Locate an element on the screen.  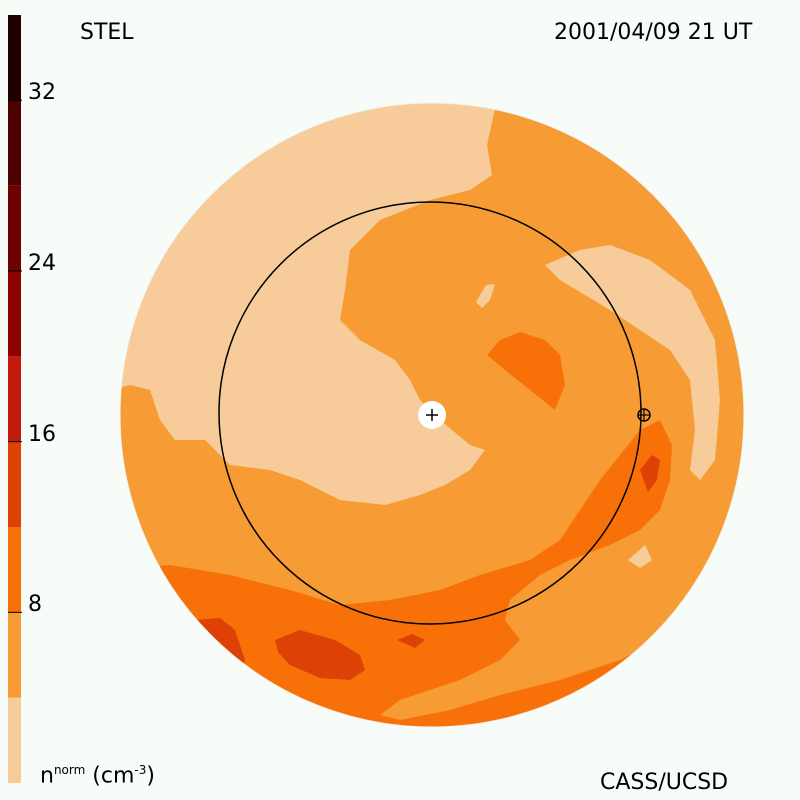
colorbar-tick-label: 32 is located at coordinates (42, 93).